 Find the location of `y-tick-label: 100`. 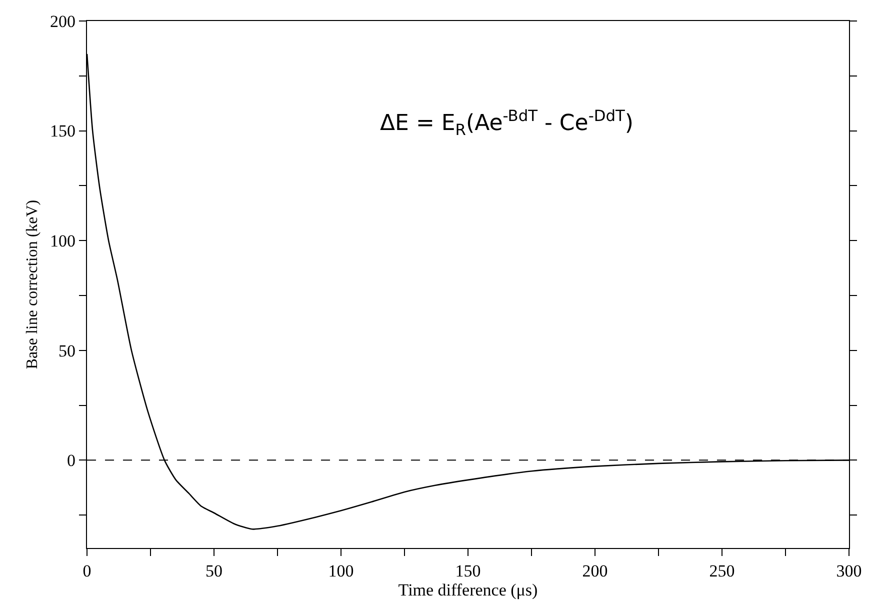

y-tick-label: 100 is located at coordinates (63, 241).